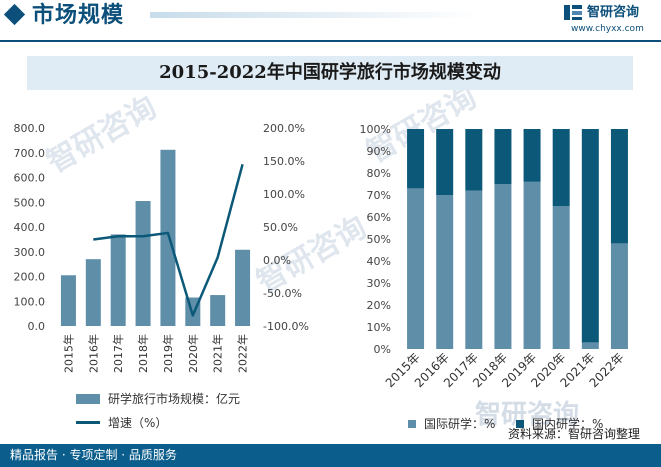 This screenshot has width=661, height=467. I want to click on legend-swatch-line, so click(88, 422).